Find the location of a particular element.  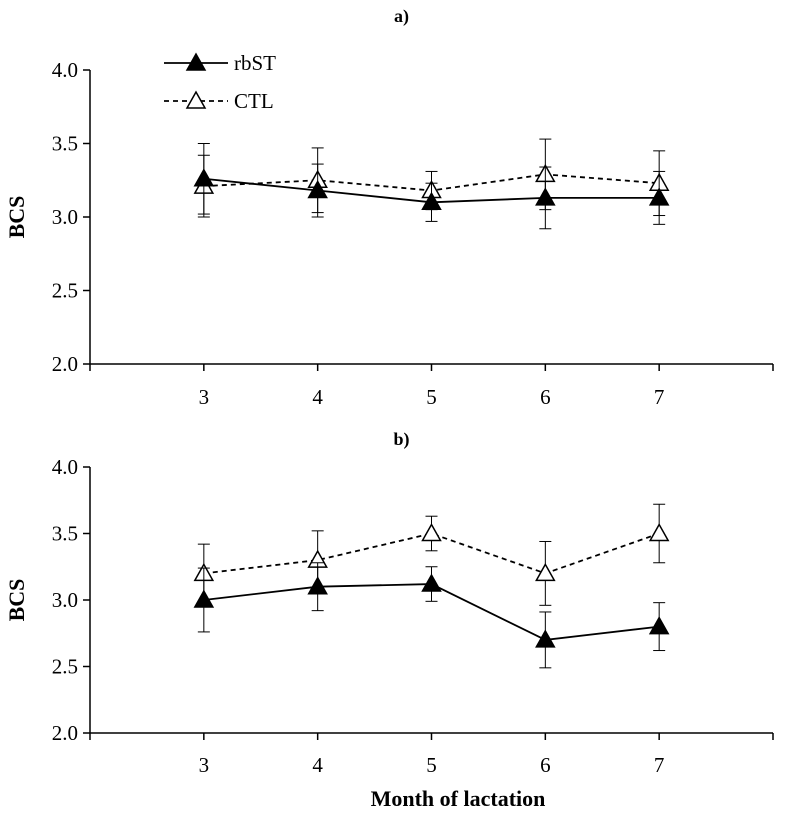

x-axis-label: Month of lactation is located at coordinates (458, 798).